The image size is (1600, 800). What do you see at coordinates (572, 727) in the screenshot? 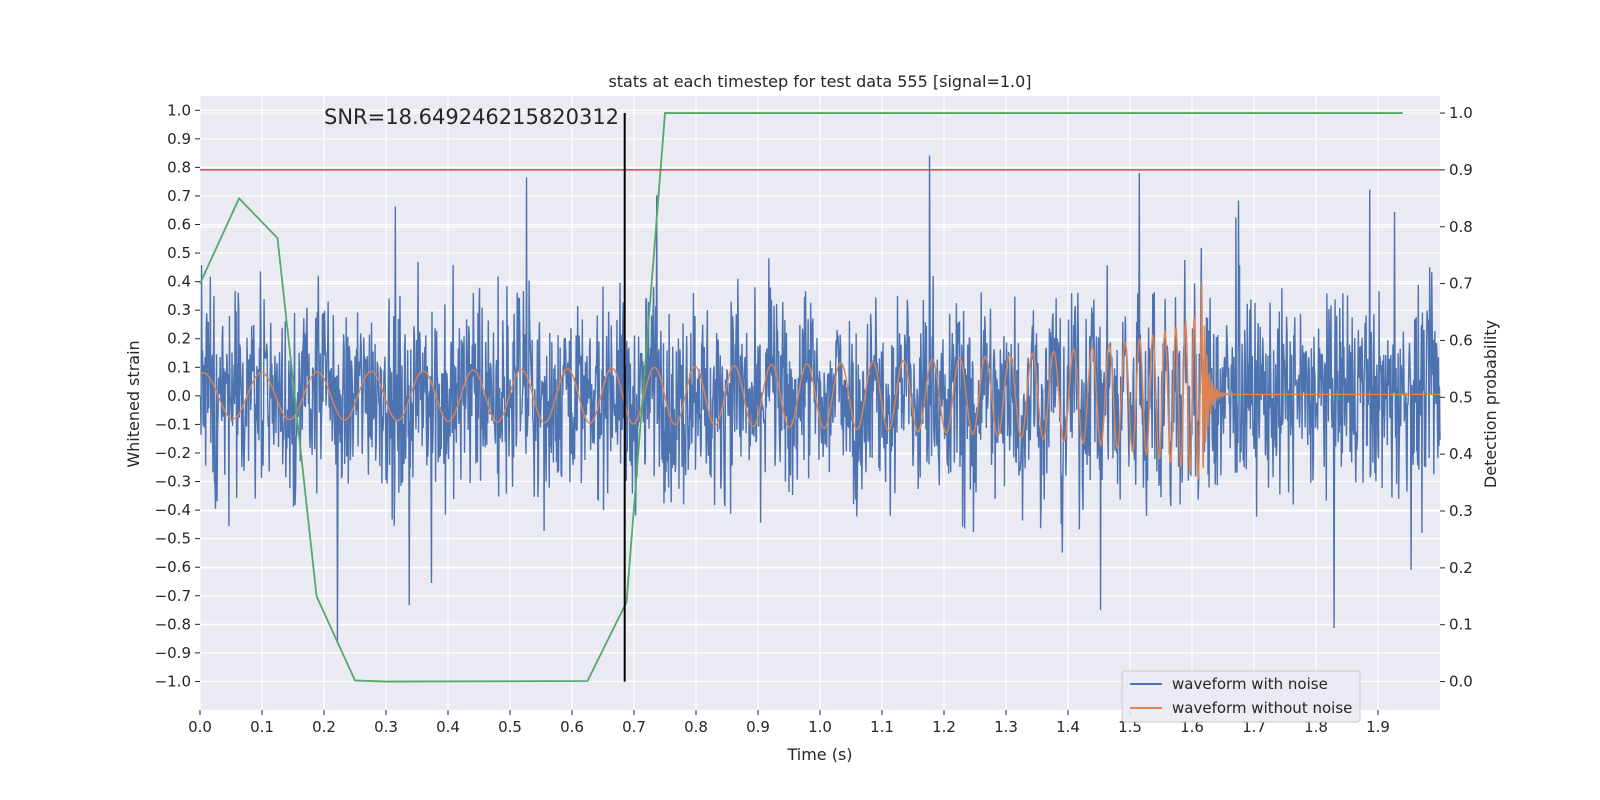
I see `x-tick-label: 0.6` at bounding box center [572, 727].